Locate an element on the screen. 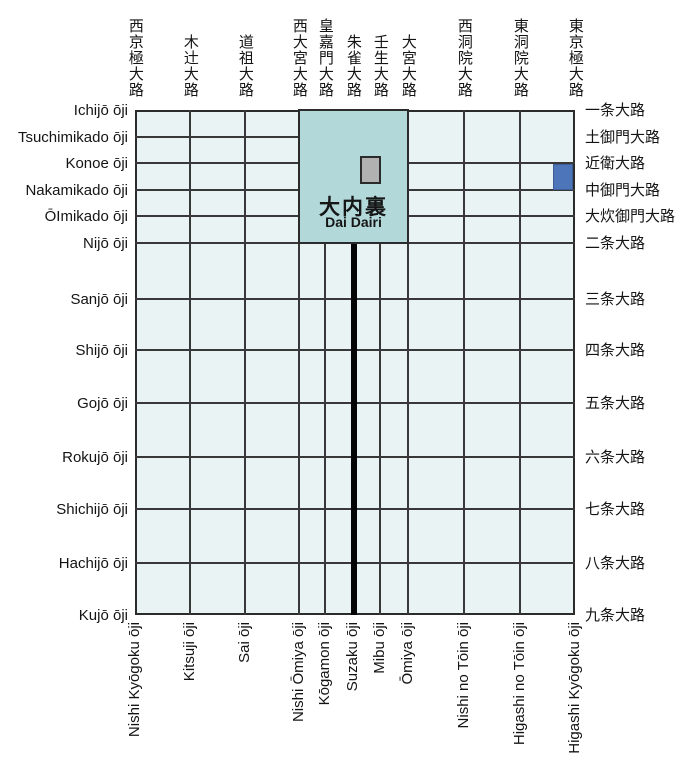 The image size is (700, 763). top-label-nishi-kyogoku: 西京極大路 is located at coordinates (135, 58).